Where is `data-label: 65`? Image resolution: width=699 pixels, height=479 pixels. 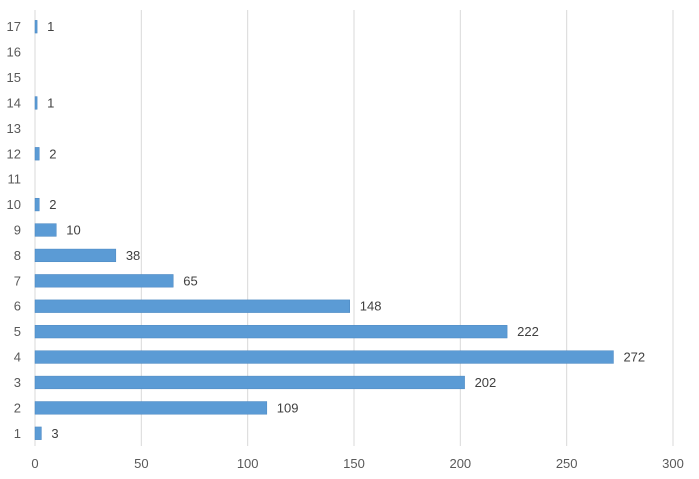
data-label: 65 is located at coordinates (190, 280).